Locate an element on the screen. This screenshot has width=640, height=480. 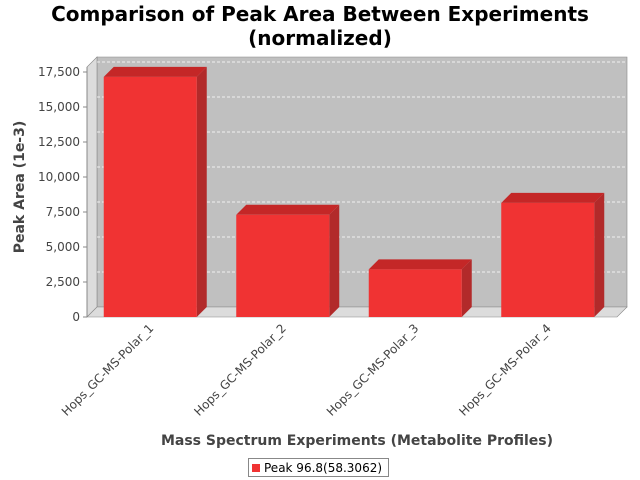
y-tick-label: 17,500 is located at coordinates (59, 72).